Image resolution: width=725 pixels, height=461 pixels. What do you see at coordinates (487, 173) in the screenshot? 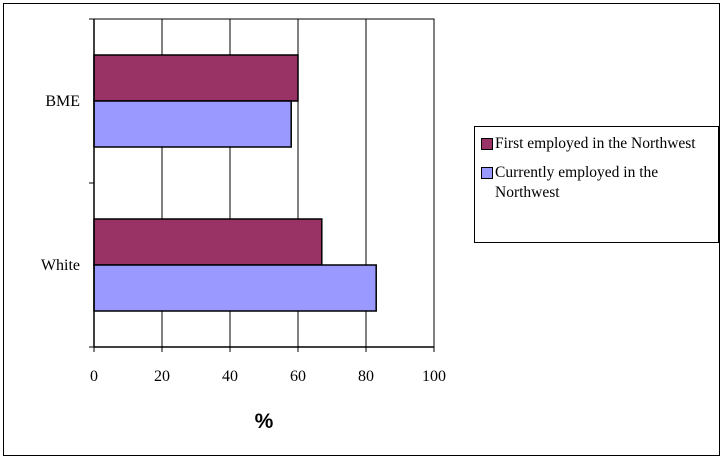
I see `legend-swatch-currently-employed` at bounding box center [487, 173].